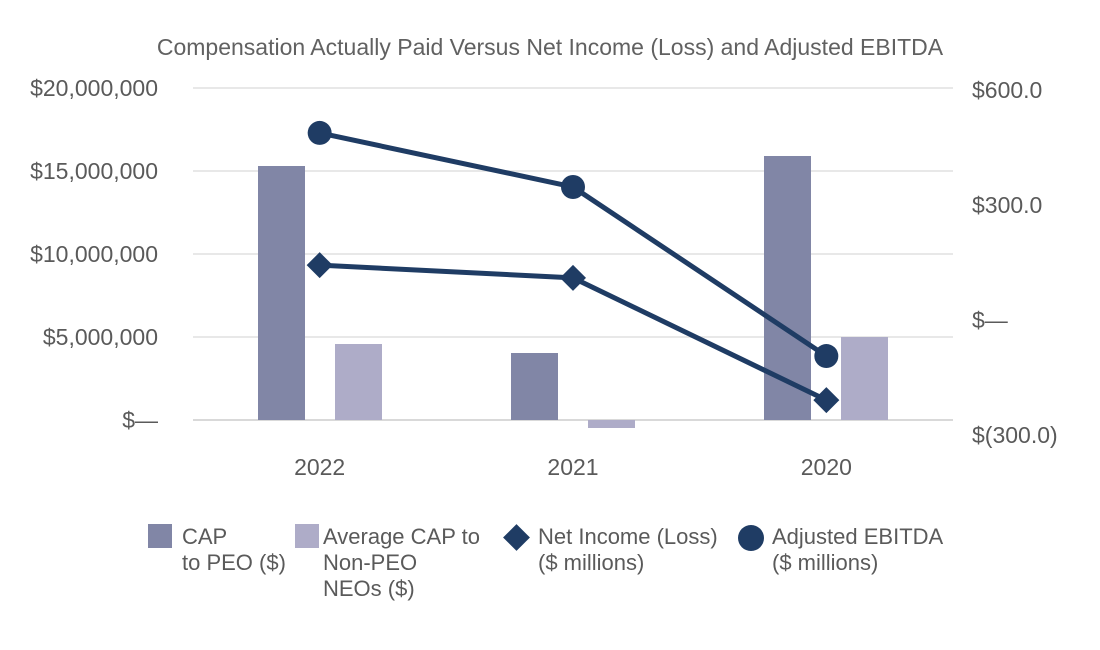  Describe the element at coordinates (826, 467) in the screenshot. I see `x-axis-label-2020: 2020` at that location.